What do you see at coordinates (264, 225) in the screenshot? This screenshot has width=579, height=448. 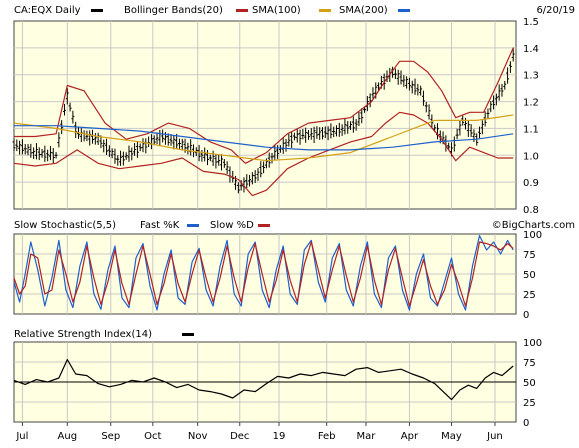 I see `legend-slow-d-swatch` at bounding box center [264, 225].